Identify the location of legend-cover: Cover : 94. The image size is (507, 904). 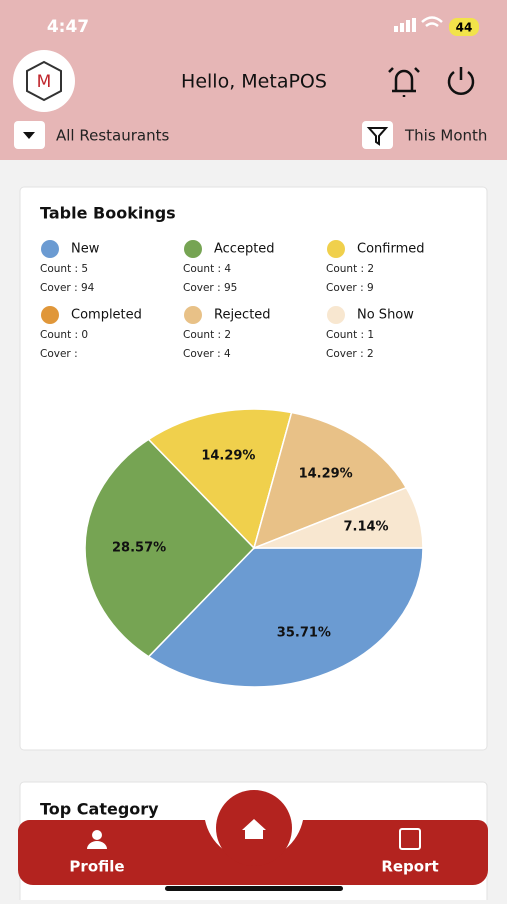
(67, 288).